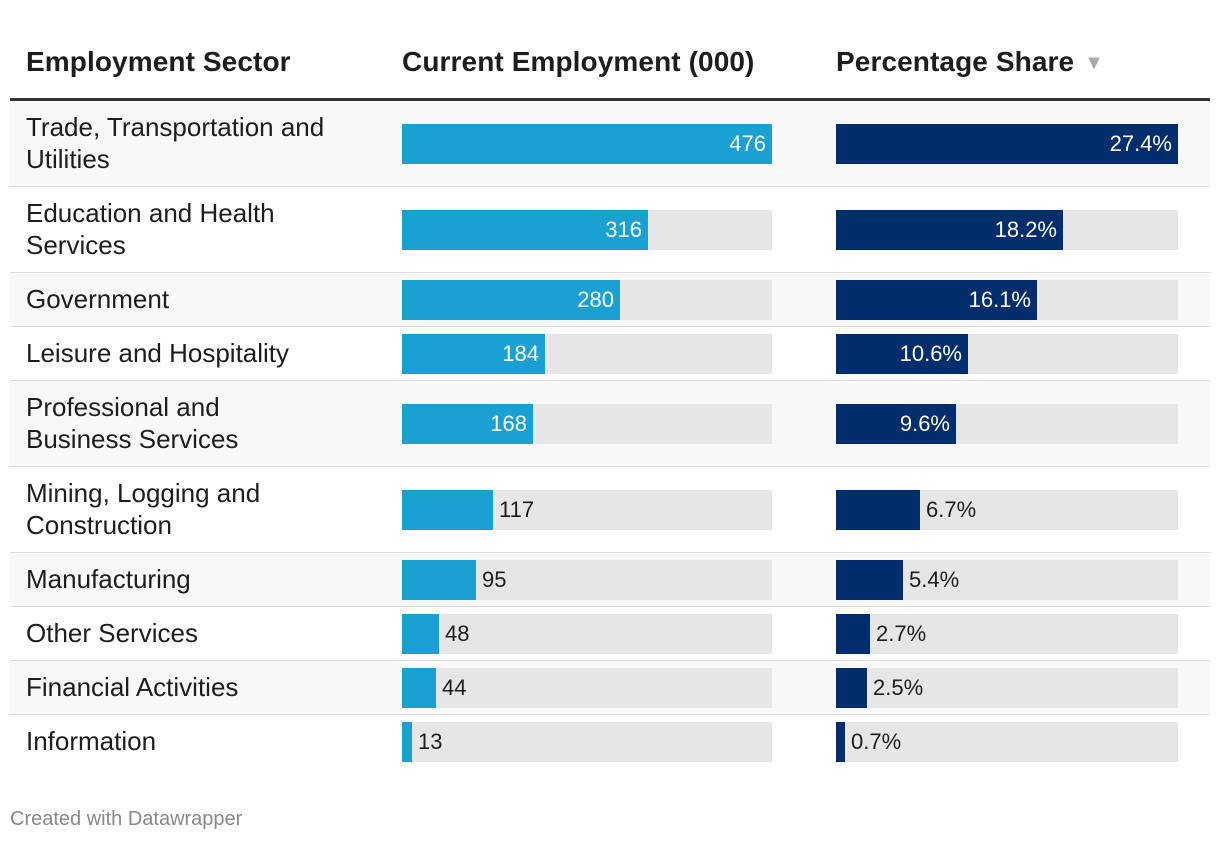 The height and width of the screenshot is (844, 1220). What do you see at coordinates (587, 741) in the screenshot?
I see `employment-bar-track: 13` at bounding box center [587, 741].